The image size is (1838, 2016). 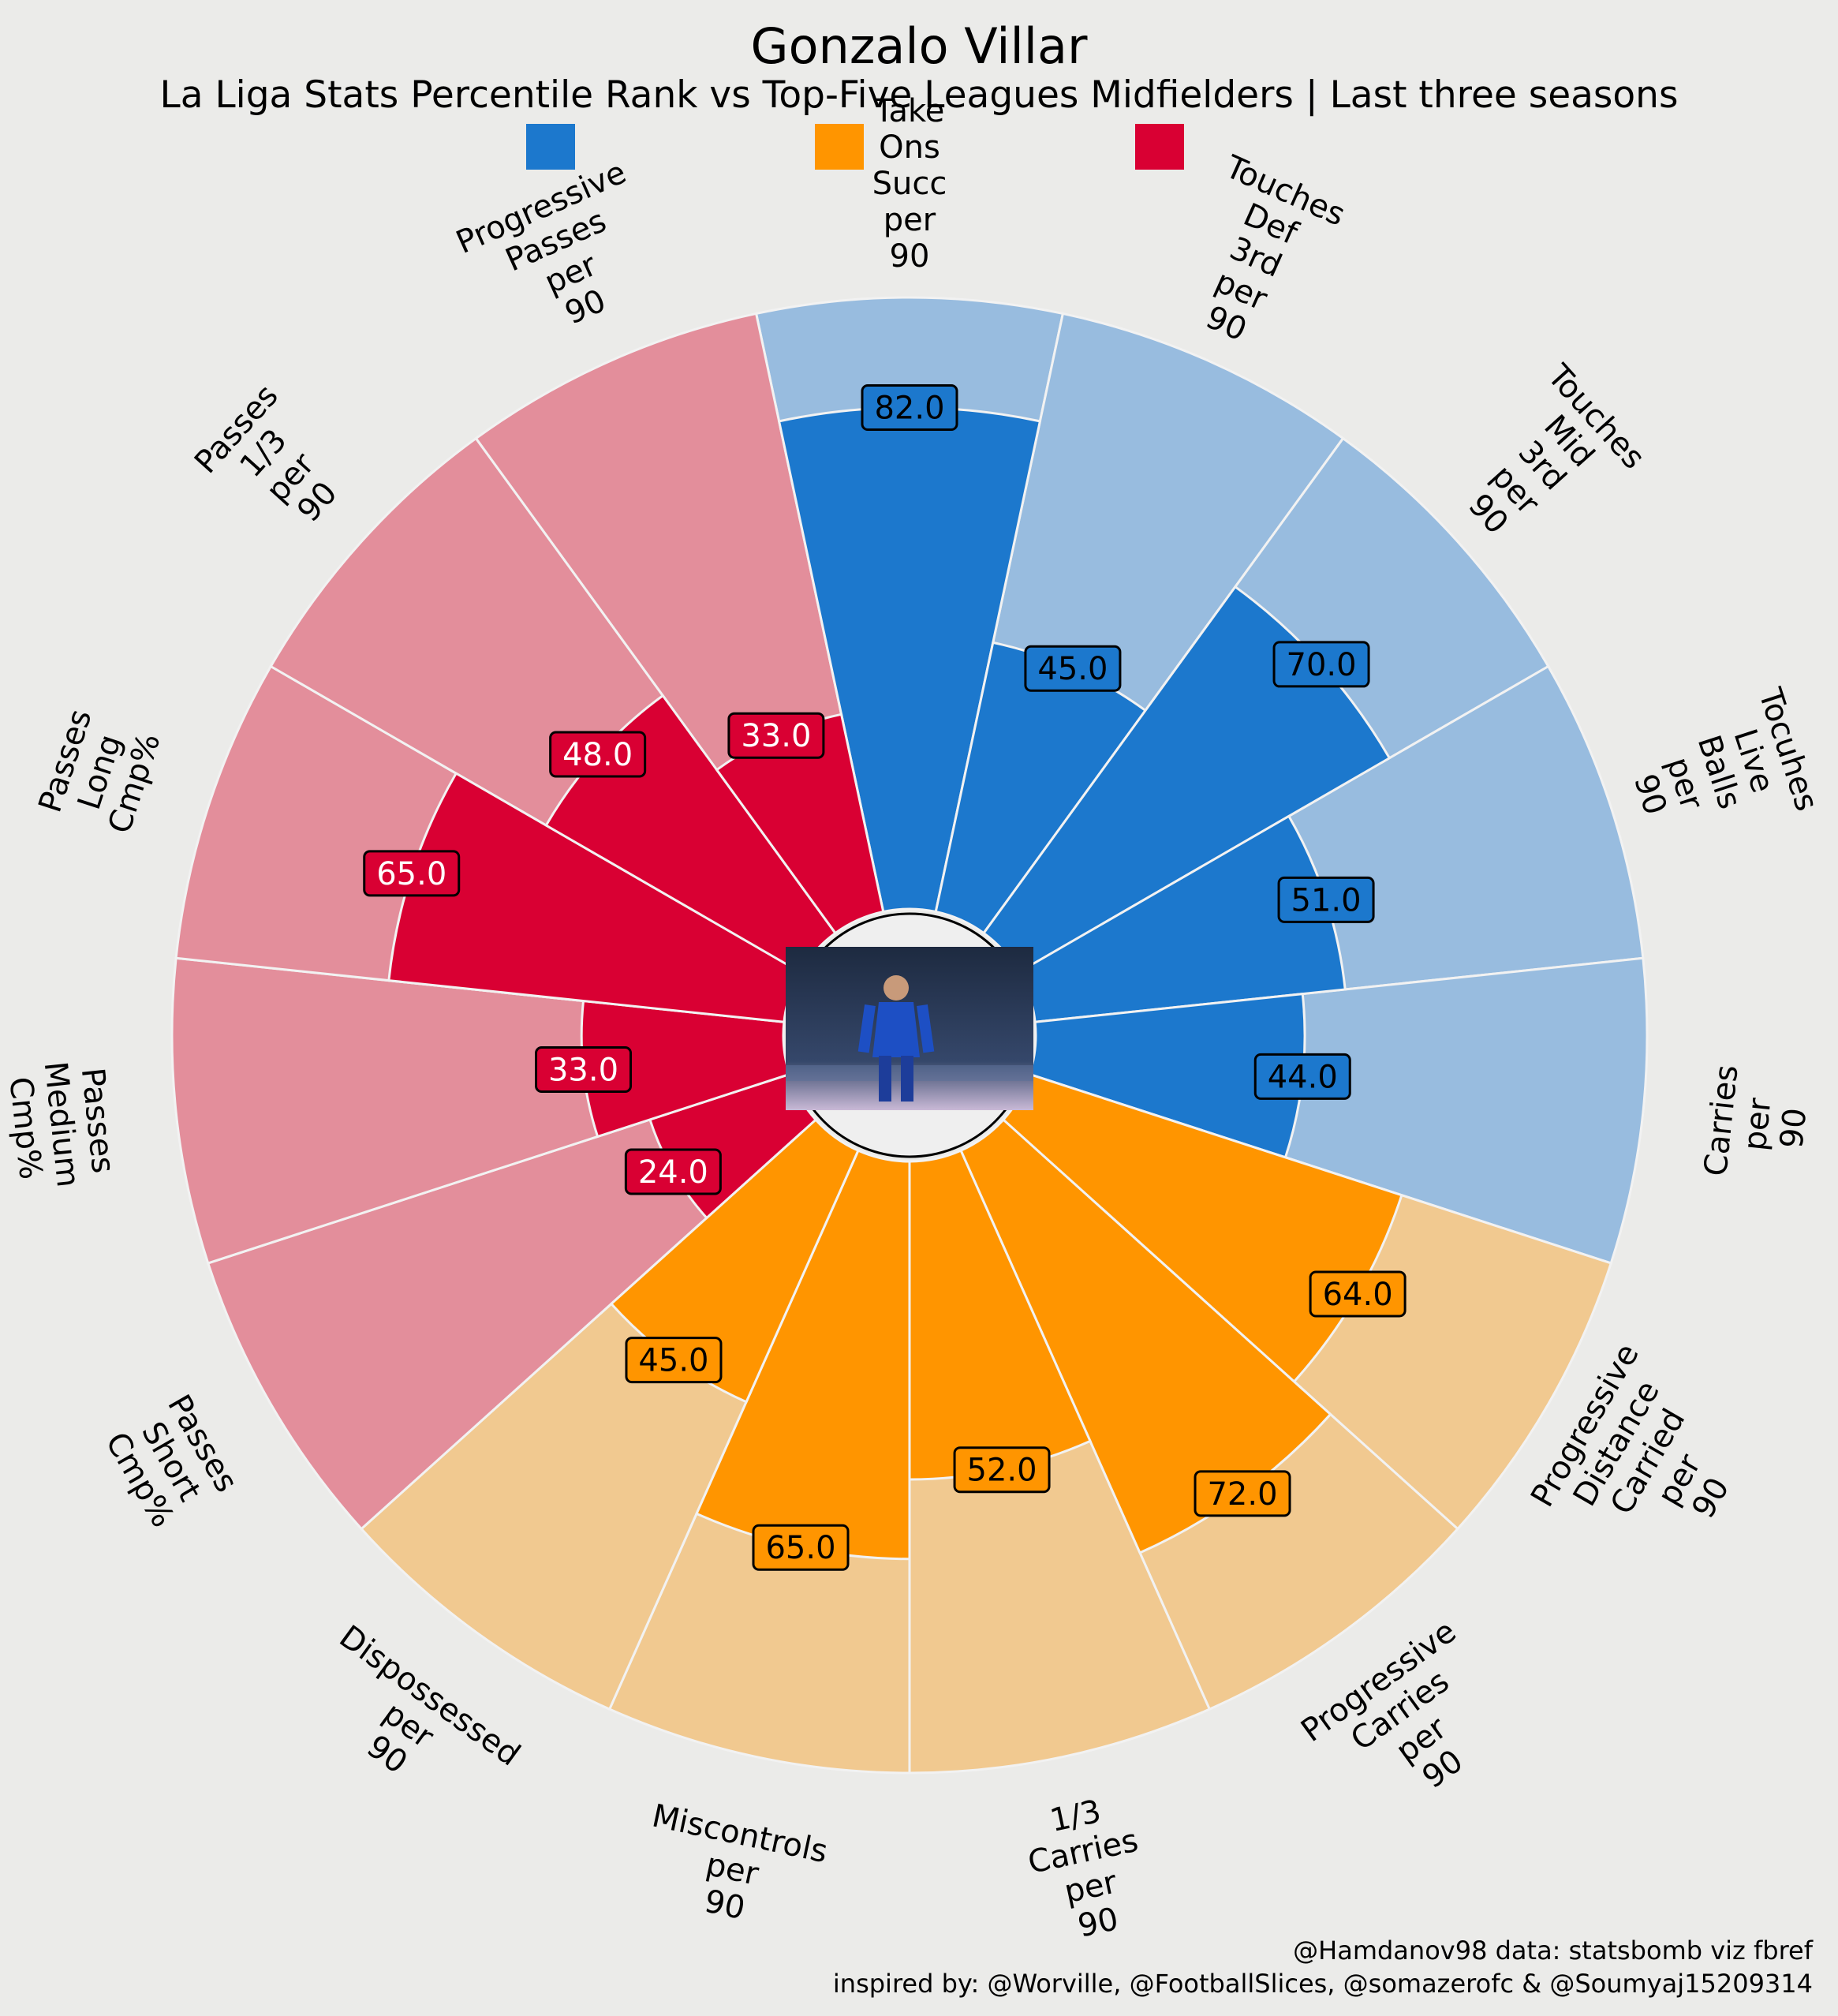 I want to click on player-photo, so click(x=910, y=1028).